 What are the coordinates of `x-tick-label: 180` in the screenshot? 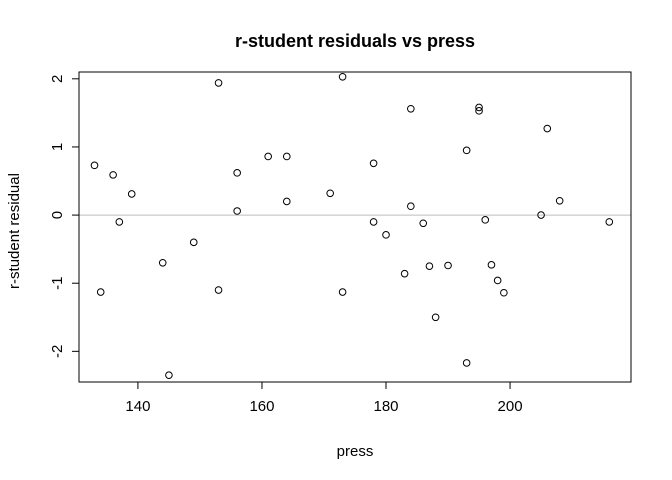 It's located at (385, 406).